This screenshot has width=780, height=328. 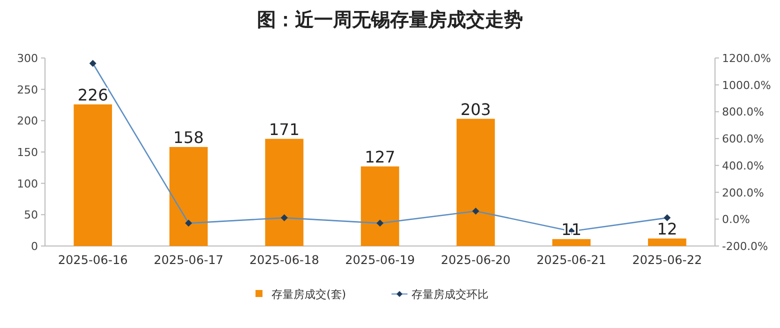 I want to click on data-label: 171, so click(x=284, y=129).